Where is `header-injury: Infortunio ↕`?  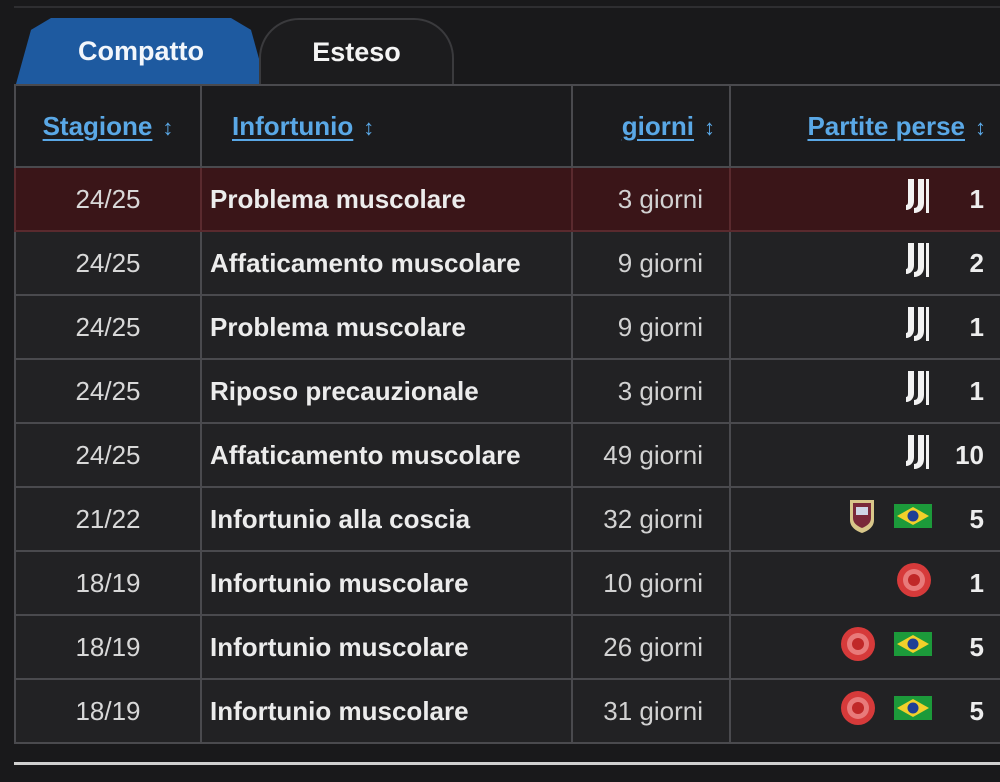 header-injury: Infortunio ↕ is located at coordinates (386, 126).